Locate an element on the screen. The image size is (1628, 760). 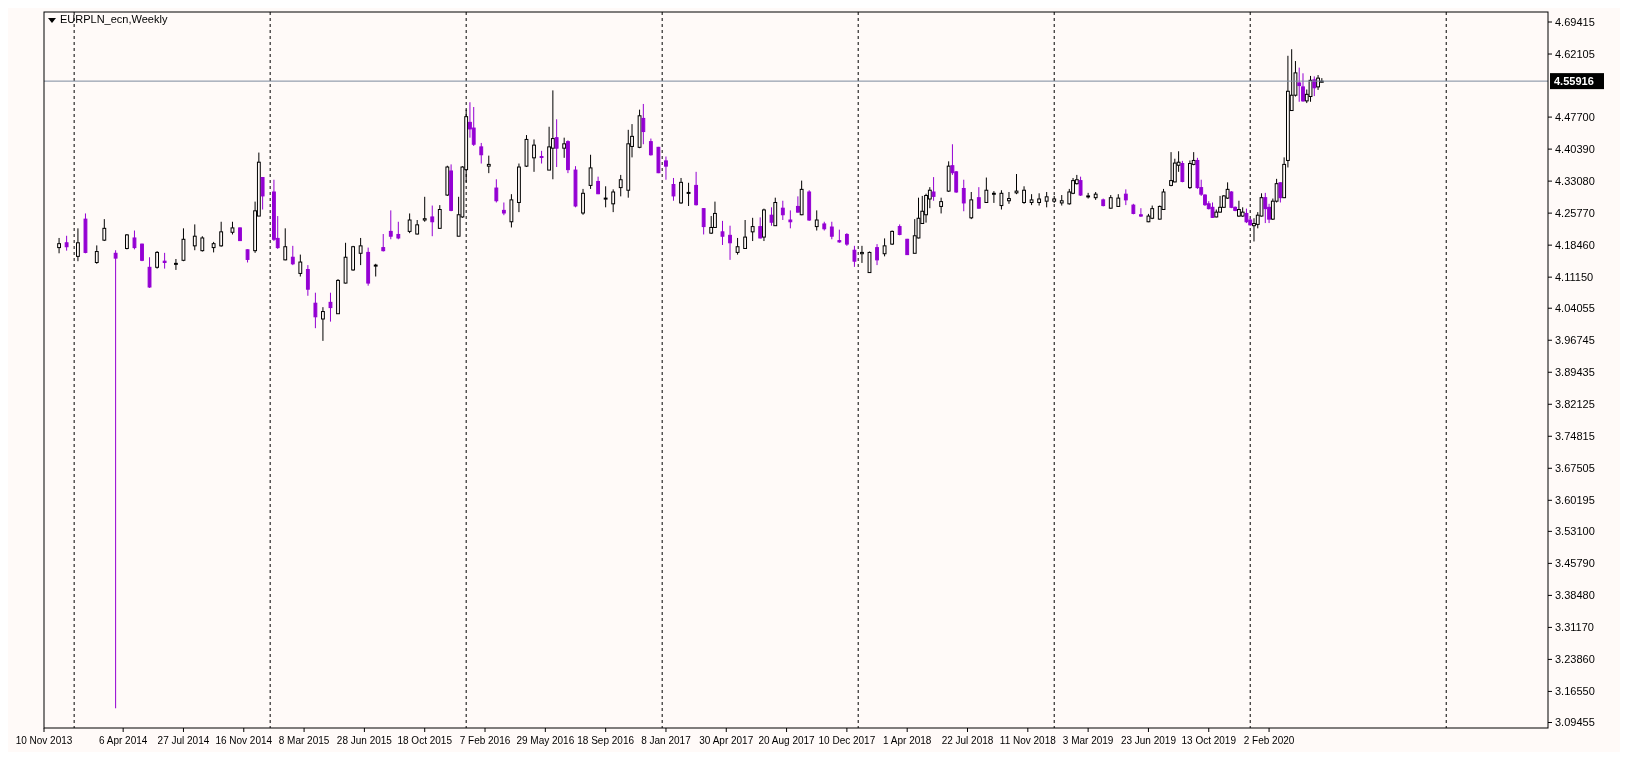
y-tick-label: 3.53100 is located at coordinates (1575, 531).